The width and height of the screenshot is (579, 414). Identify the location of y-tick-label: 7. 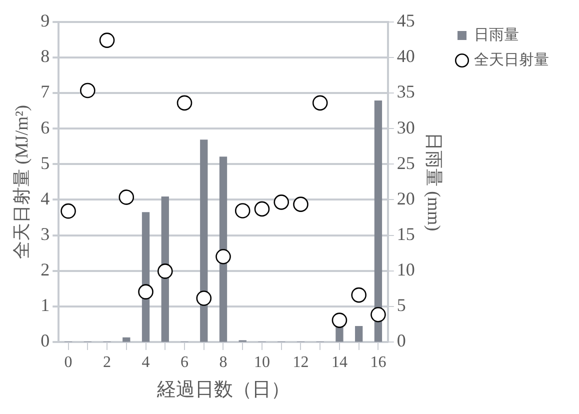
(45, 92).